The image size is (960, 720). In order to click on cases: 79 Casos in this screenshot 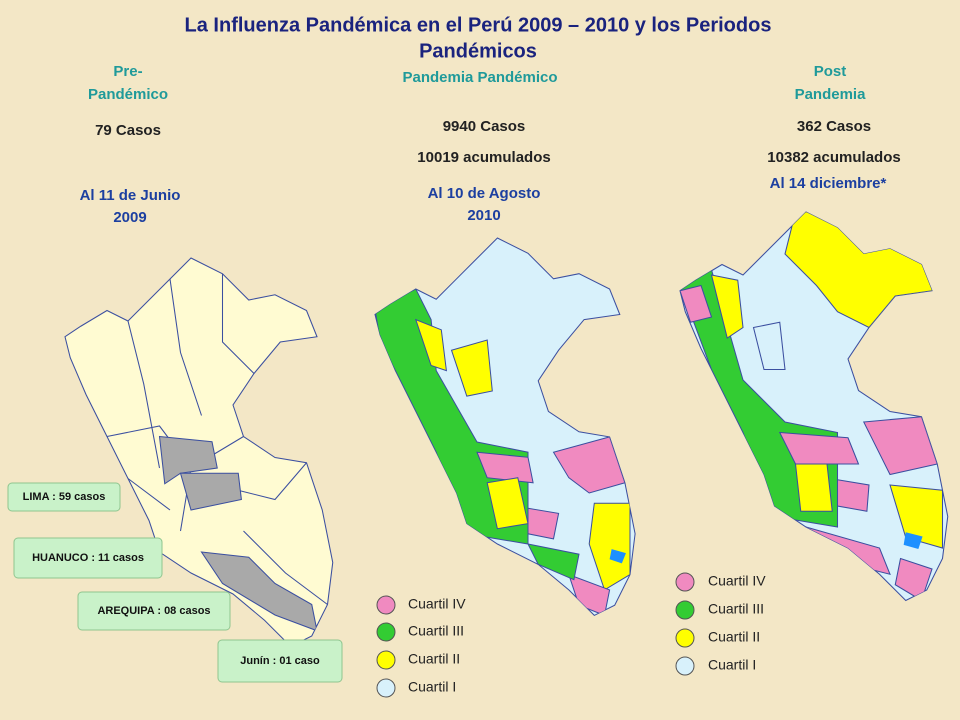, I will do `click(128, 130)`.